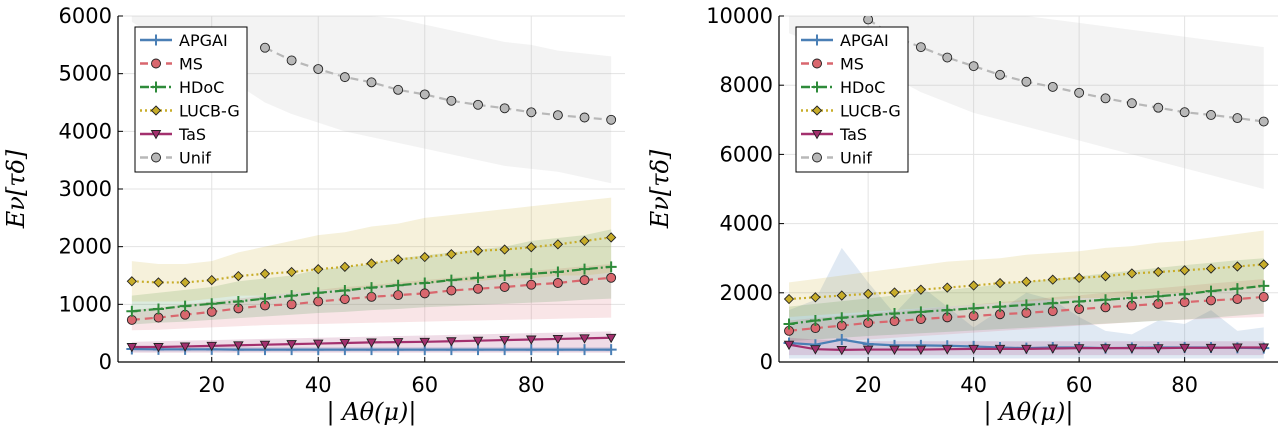 The height and width of the screenshot is (433, 1284). Describe the element at coordinates (870, 111) in the screenshot. I see `legend-label: LUCB-G` at that location.